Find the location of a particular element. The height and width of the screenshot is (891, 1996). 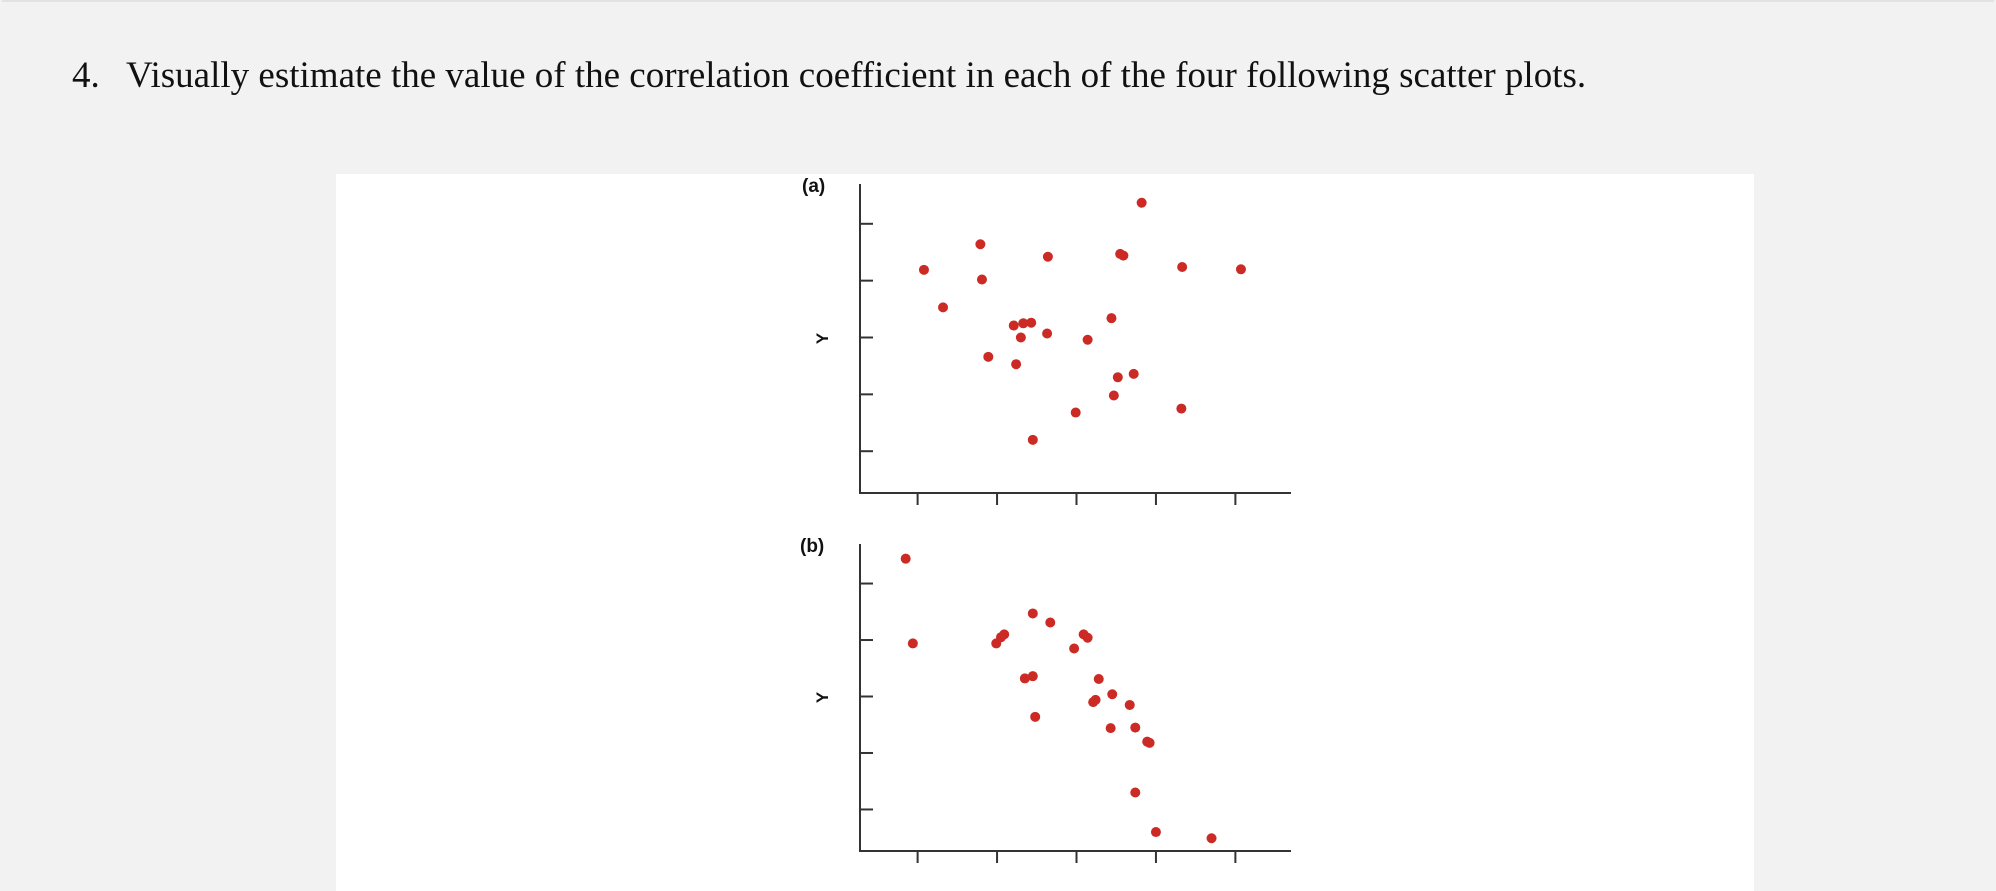

axes-a is located at coordinates (1075, 339).